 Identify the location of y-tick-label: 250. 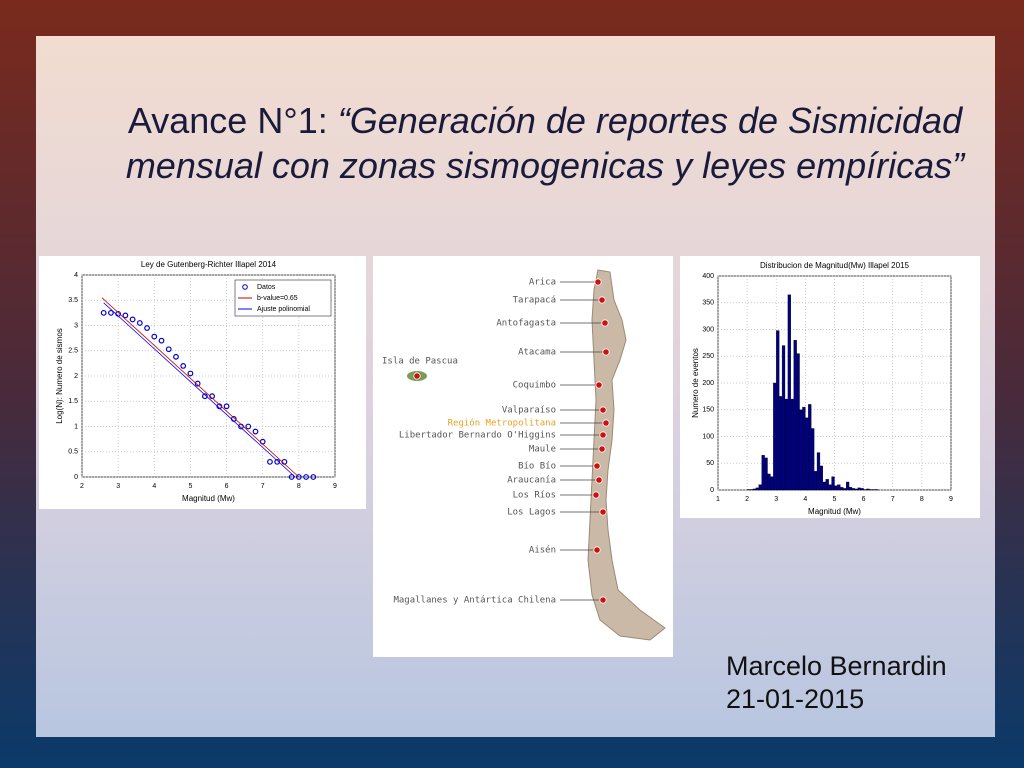
(708, 356).